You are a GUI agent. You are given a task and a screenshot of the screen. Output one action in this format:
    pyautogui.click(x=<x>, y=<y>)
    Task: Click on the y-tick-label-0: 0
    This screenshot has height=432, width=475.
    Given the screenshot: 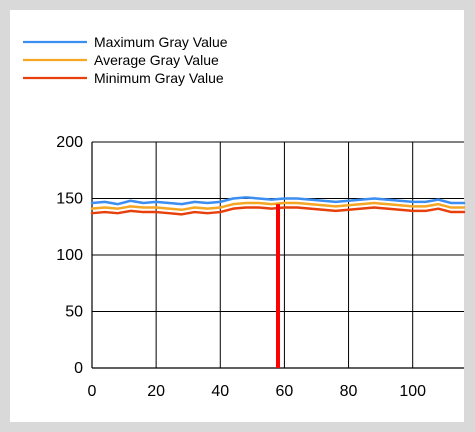 What is the action you would take?
    pyautogui.click(x=78, y=368)
    